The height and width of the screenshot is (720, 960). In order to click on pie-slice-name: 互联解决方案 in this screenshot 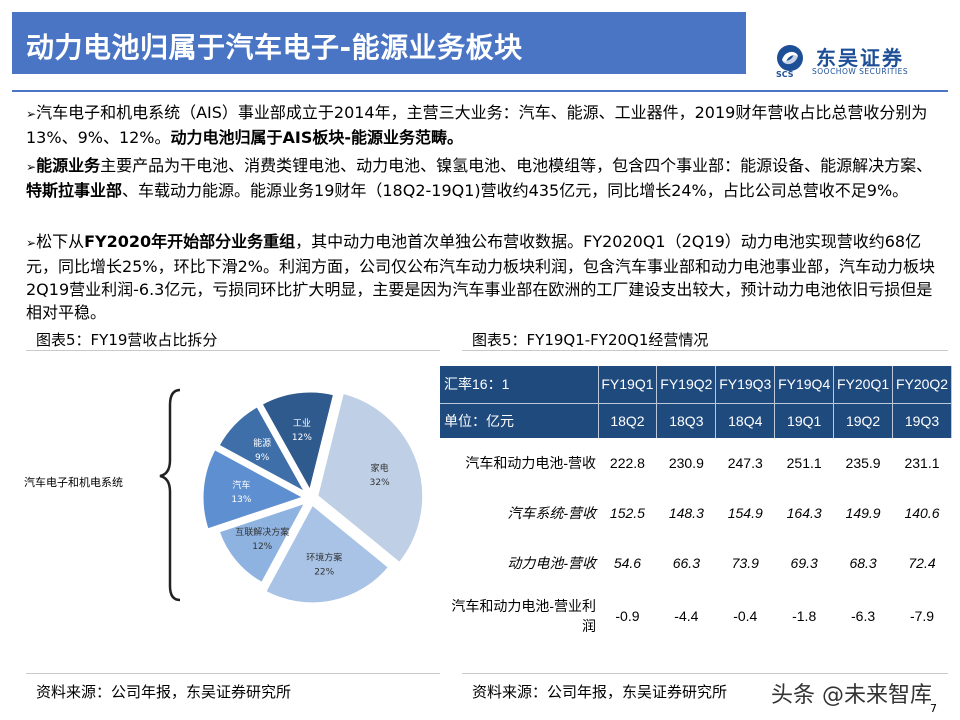, I will do `click(262, 532)`.